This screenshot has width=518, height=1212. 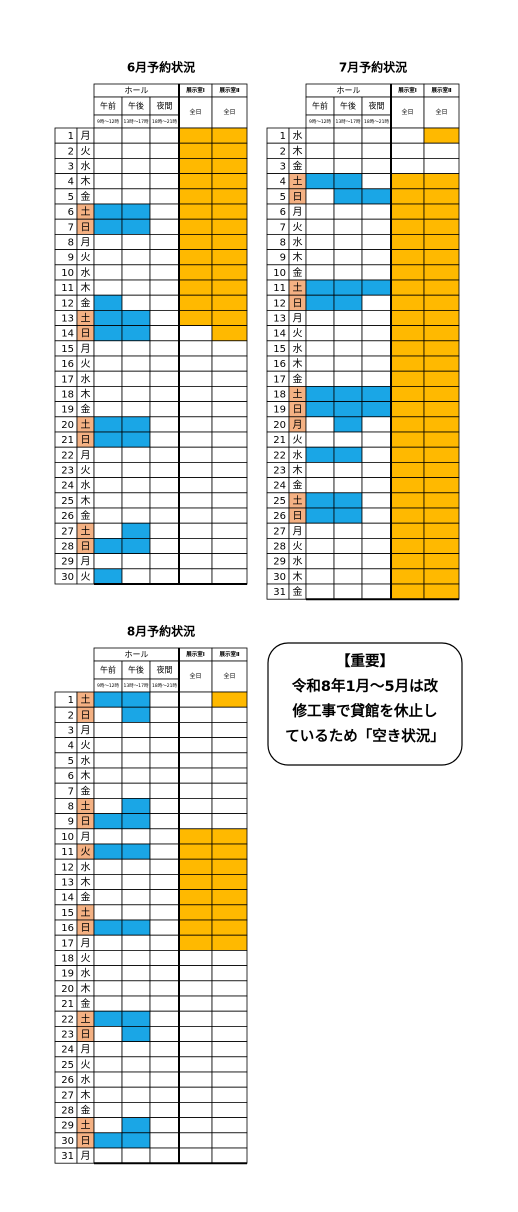 What do you see at coordinates (279, 455) in the screenshot?
I see `day-number: 22` at bounding box center [279, 455].